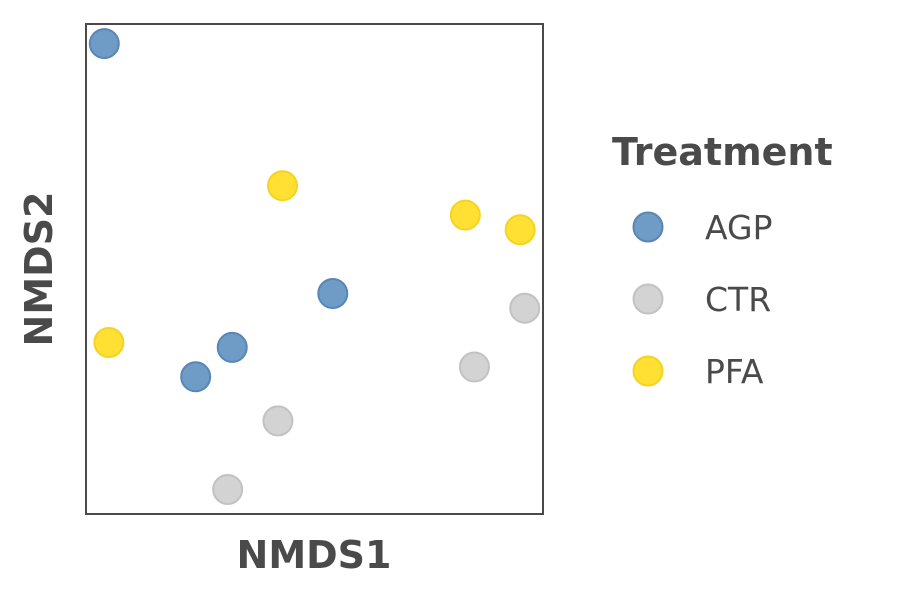 The image size is (900, 600). What do you see at coordinates (39, 269) in the screenshot?
I see `y-axis-title: NMDS2` at bounding box center [39, 269].